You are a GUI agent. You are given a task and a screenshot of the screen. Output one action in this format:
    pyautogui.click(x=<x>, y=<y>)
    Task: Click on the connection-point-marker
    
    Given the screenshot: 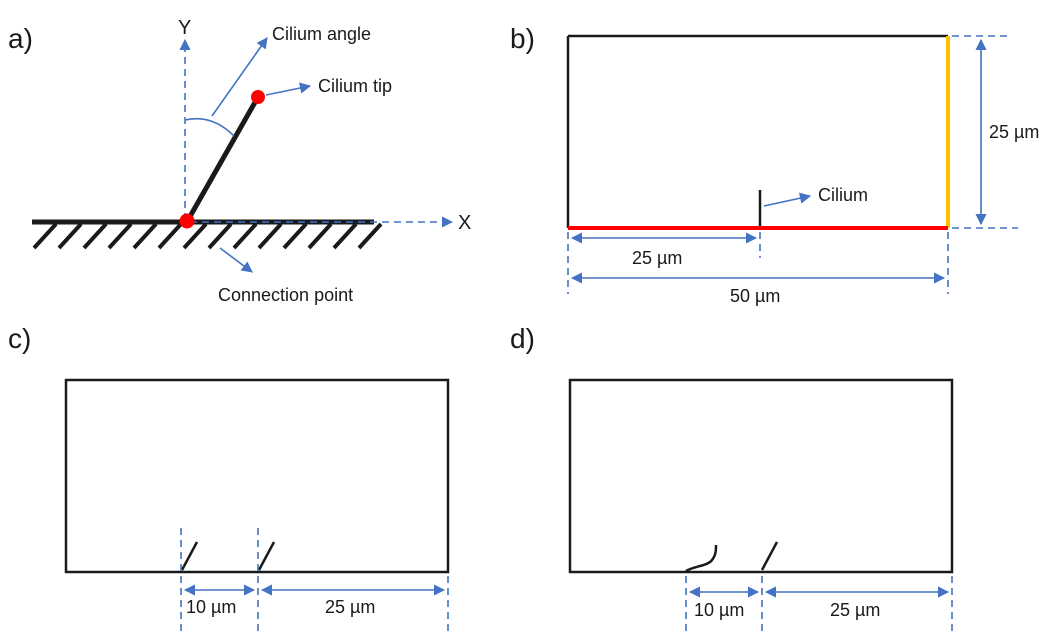 What is the action you would take?
    pyautogui.click(x=187, y=221)
    